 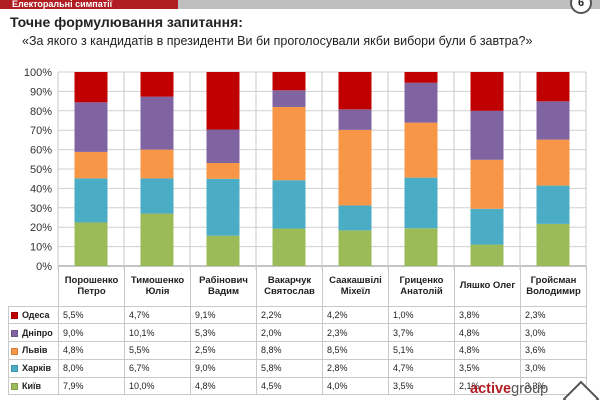 I want to click on candidate-label: Гройсман Володимир, so click(x=553, y=286).